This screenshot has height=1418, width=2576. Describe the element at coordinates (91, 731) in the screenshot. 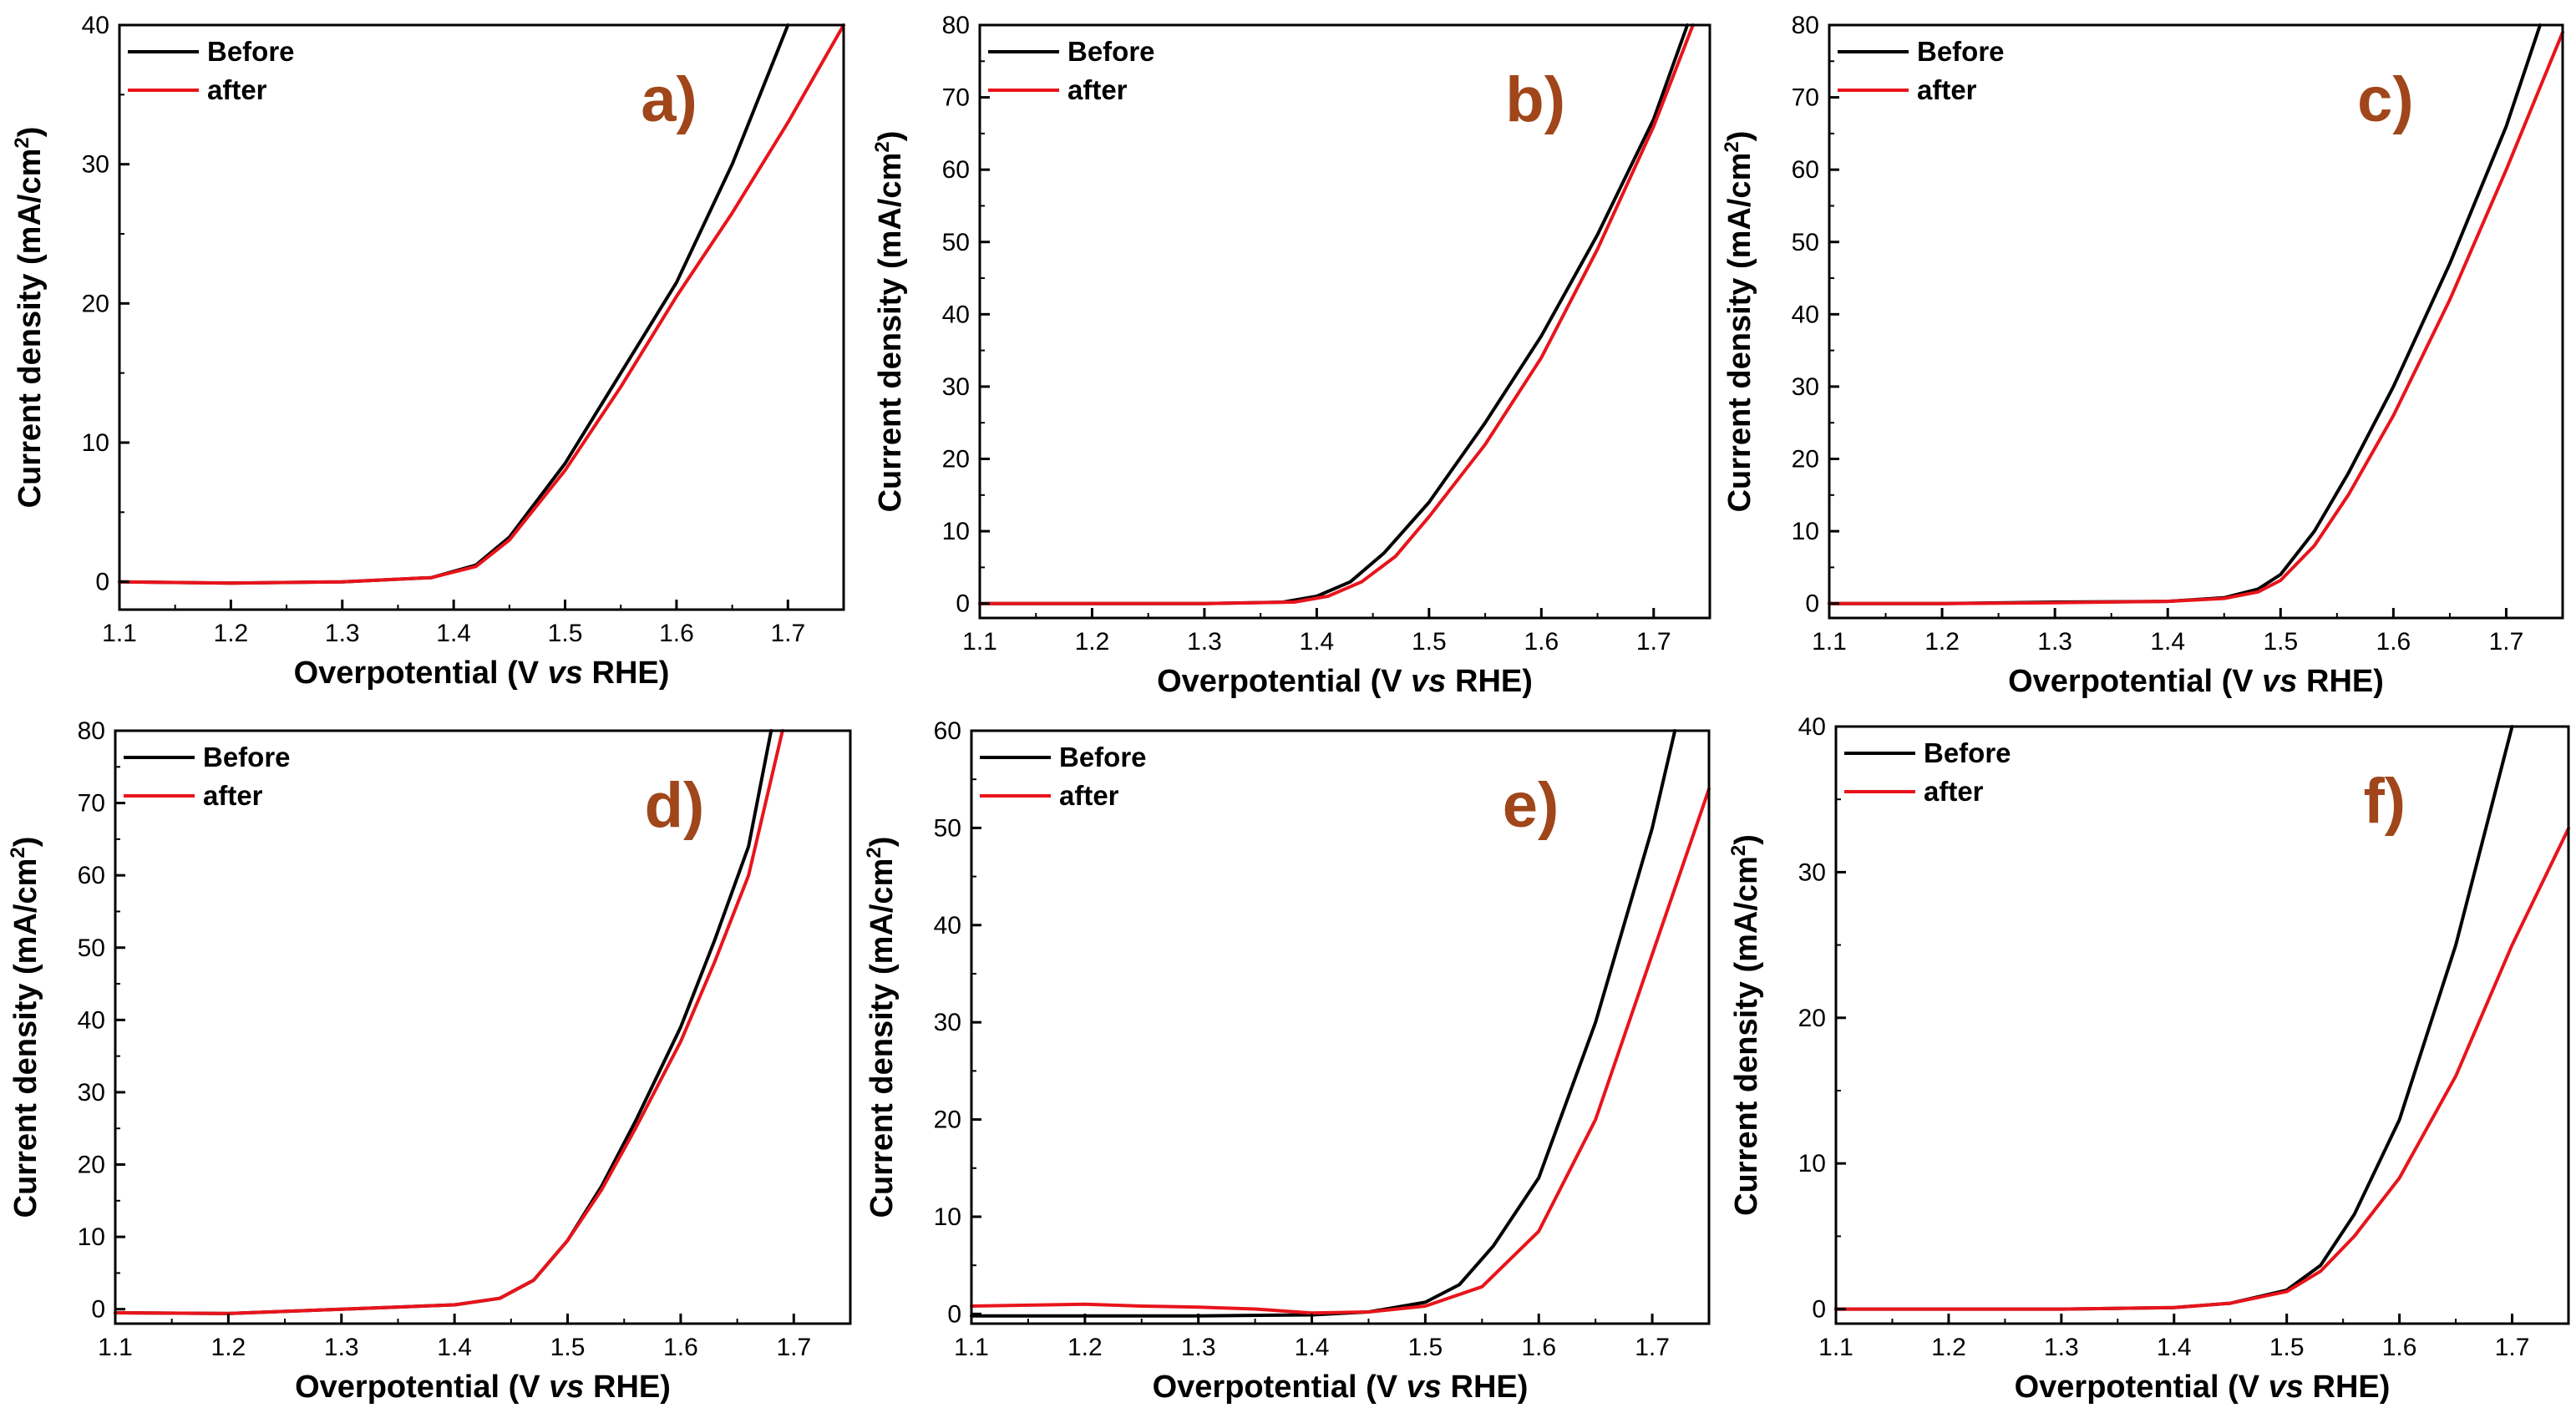

I see `y-tick-label: 80` at that location.